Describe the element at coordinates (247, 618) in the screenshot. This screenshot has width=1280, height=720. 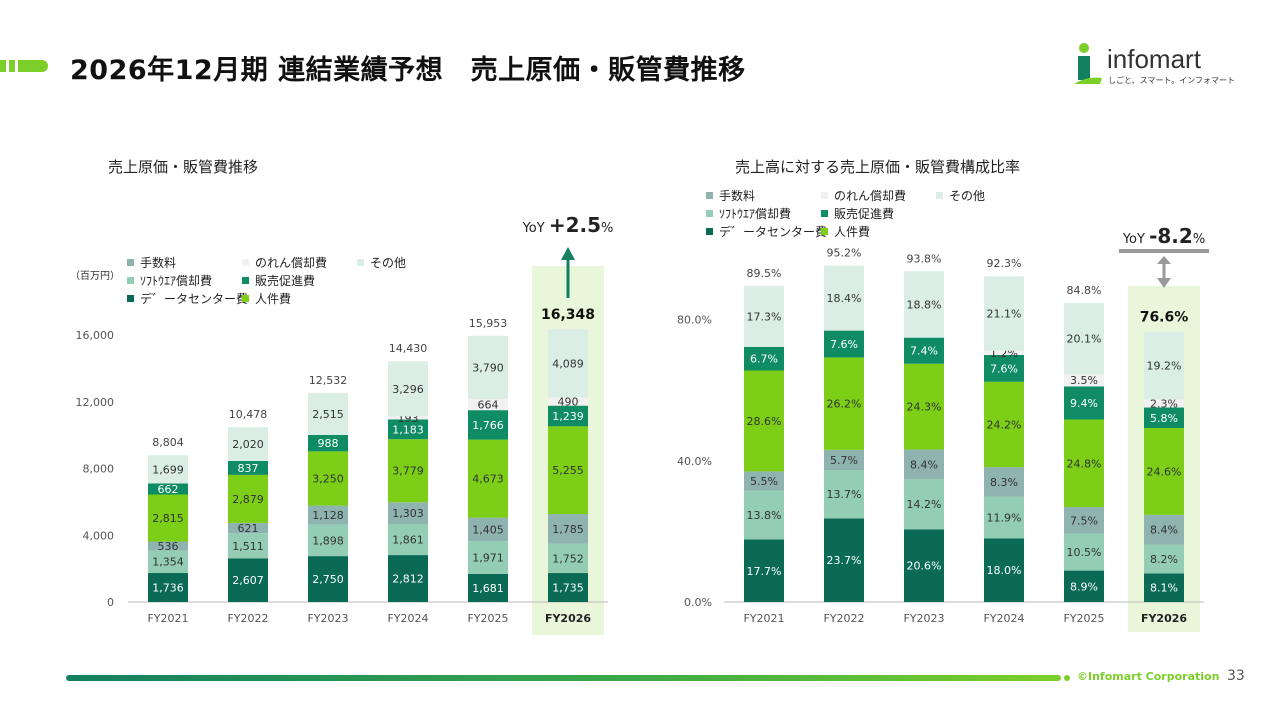
I see `category-label: FY2022` at that location.